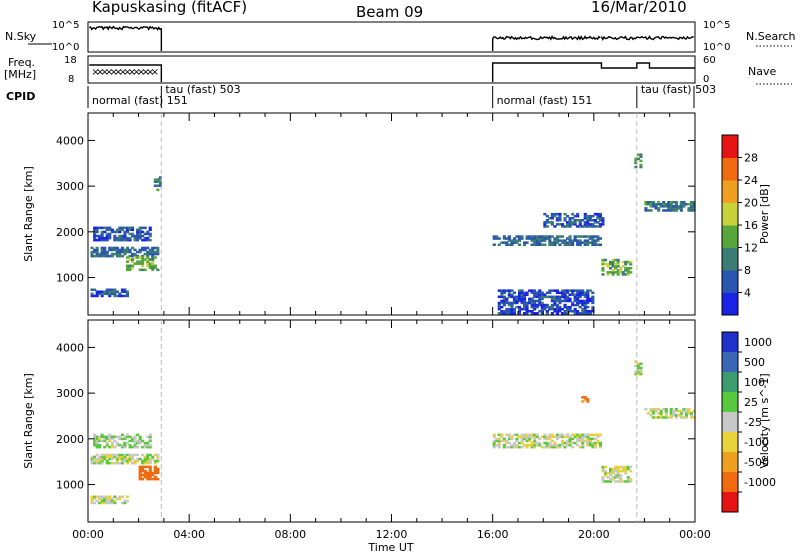 The width and height of the screenshot is (800, 554). What do you see at coordinates (71, 79) in the screenshot?
I see `freq-left-tick-bottom: 8` at bounding box center [71, 79].